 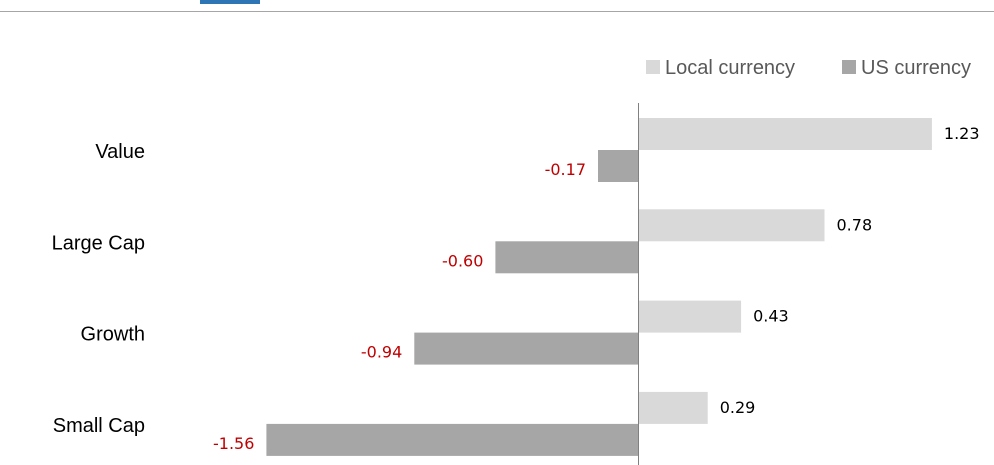 What do you see at coordinates (233, 443) in the screenshot?
I see `value-label-us-currency-small-cap: -1.56` at bounding box center [233, 443].